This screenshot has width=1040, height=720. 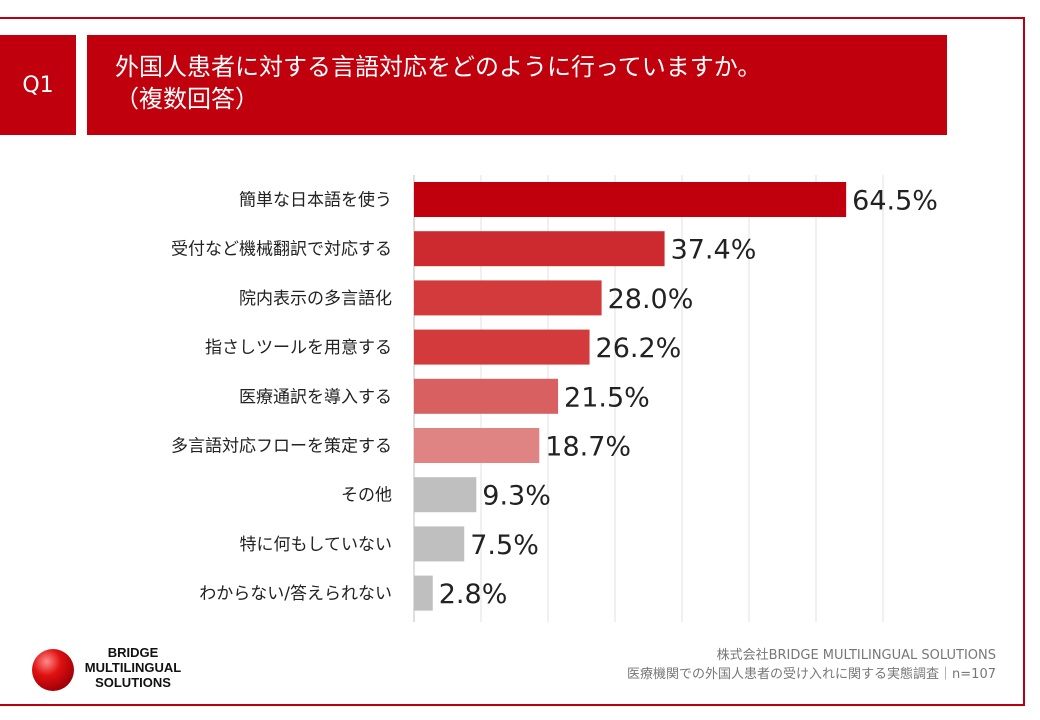 I want to click on question-badge: Q1, so click(x=38, y=85).